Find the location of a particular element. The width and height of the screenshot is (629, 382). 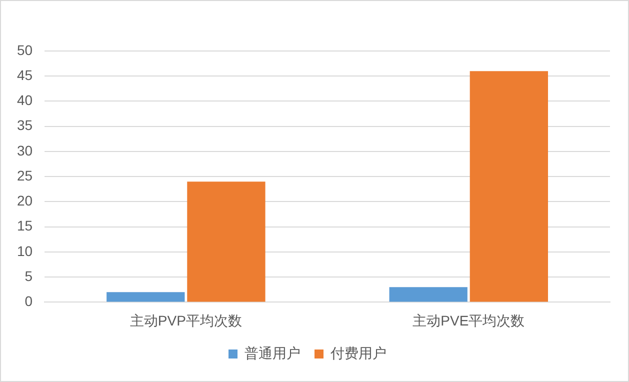

legend-label: 普通用户 is located at coordinates (272, 352).